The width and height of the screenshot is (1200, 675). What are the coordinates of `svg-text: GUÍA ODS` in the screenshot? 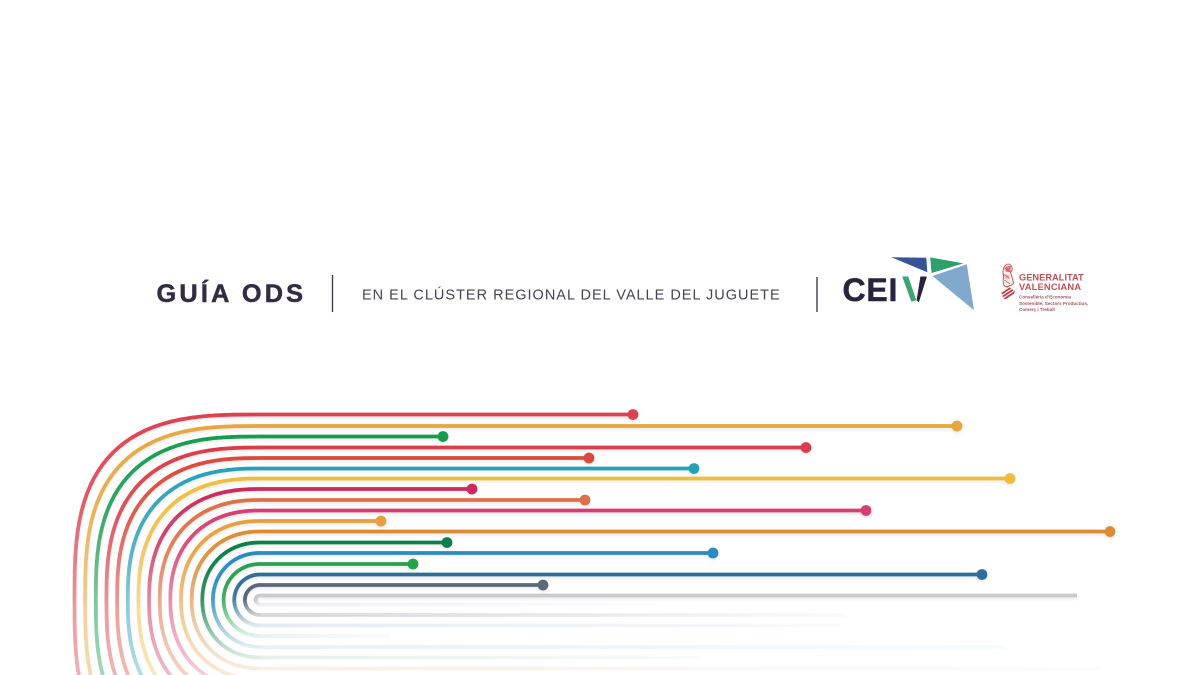 It's located at (232, 293).